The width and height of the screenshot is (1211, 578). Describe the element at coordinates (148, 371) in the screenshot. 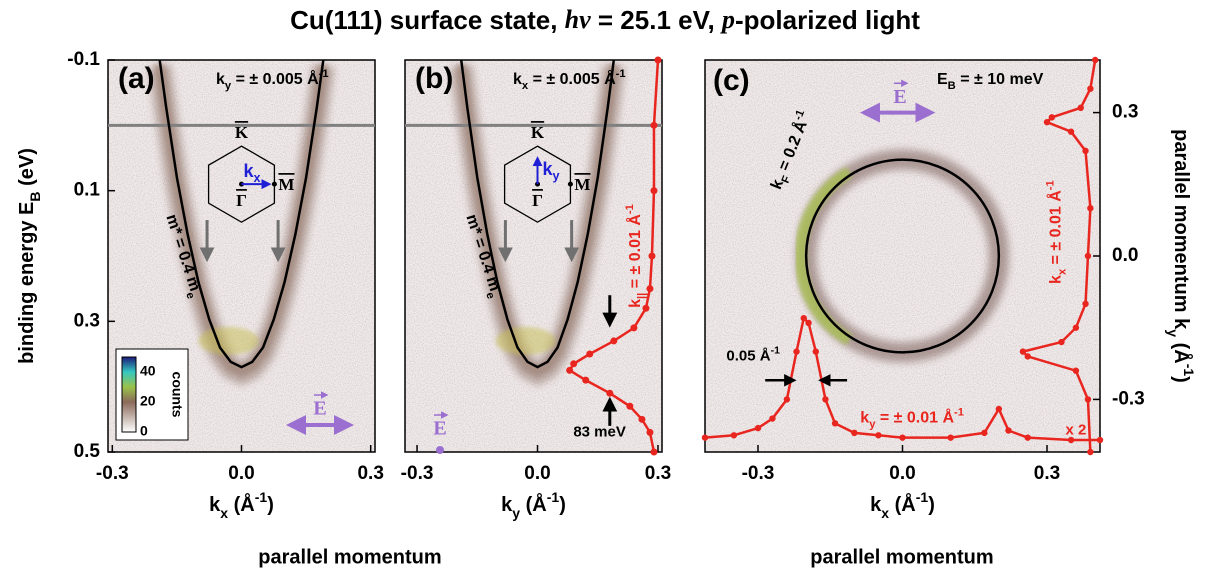

I see `colorbar-tick-label: 40` at that location.